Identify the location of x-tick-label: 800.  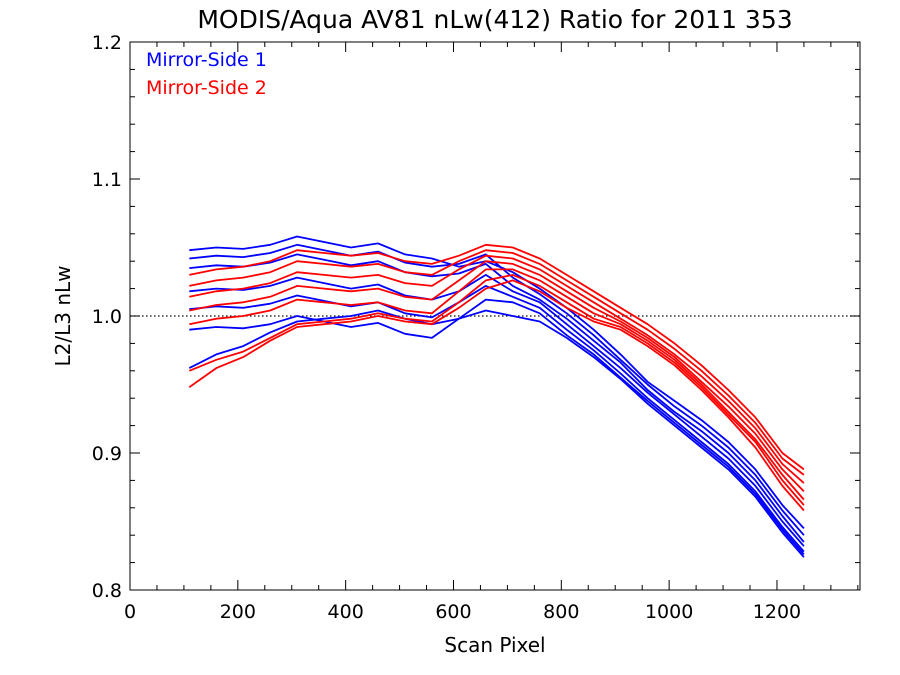
(561, 612).